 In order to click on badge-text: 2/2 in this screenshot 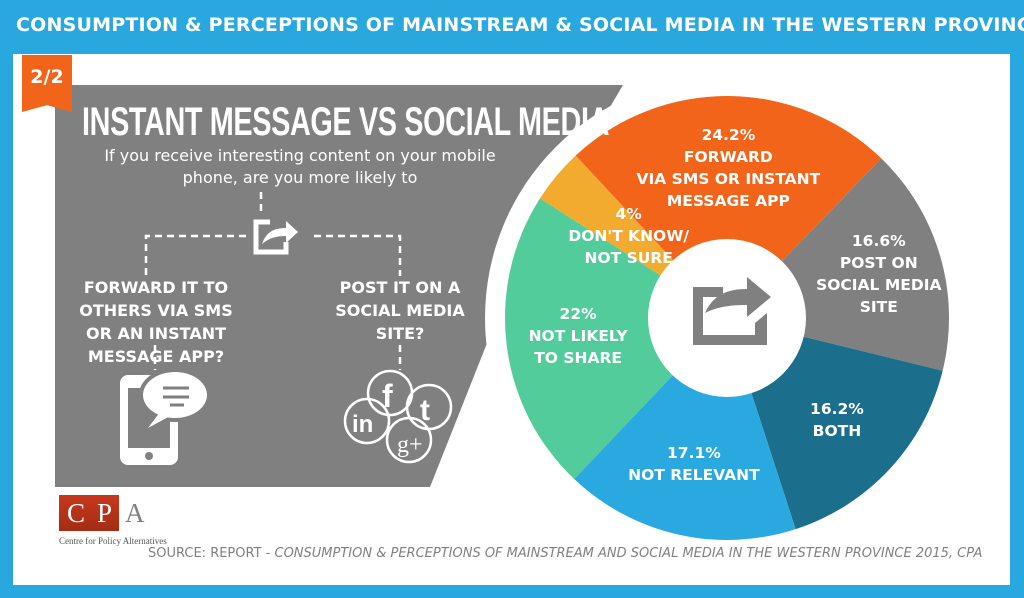, I will do `click(47, 77)`.